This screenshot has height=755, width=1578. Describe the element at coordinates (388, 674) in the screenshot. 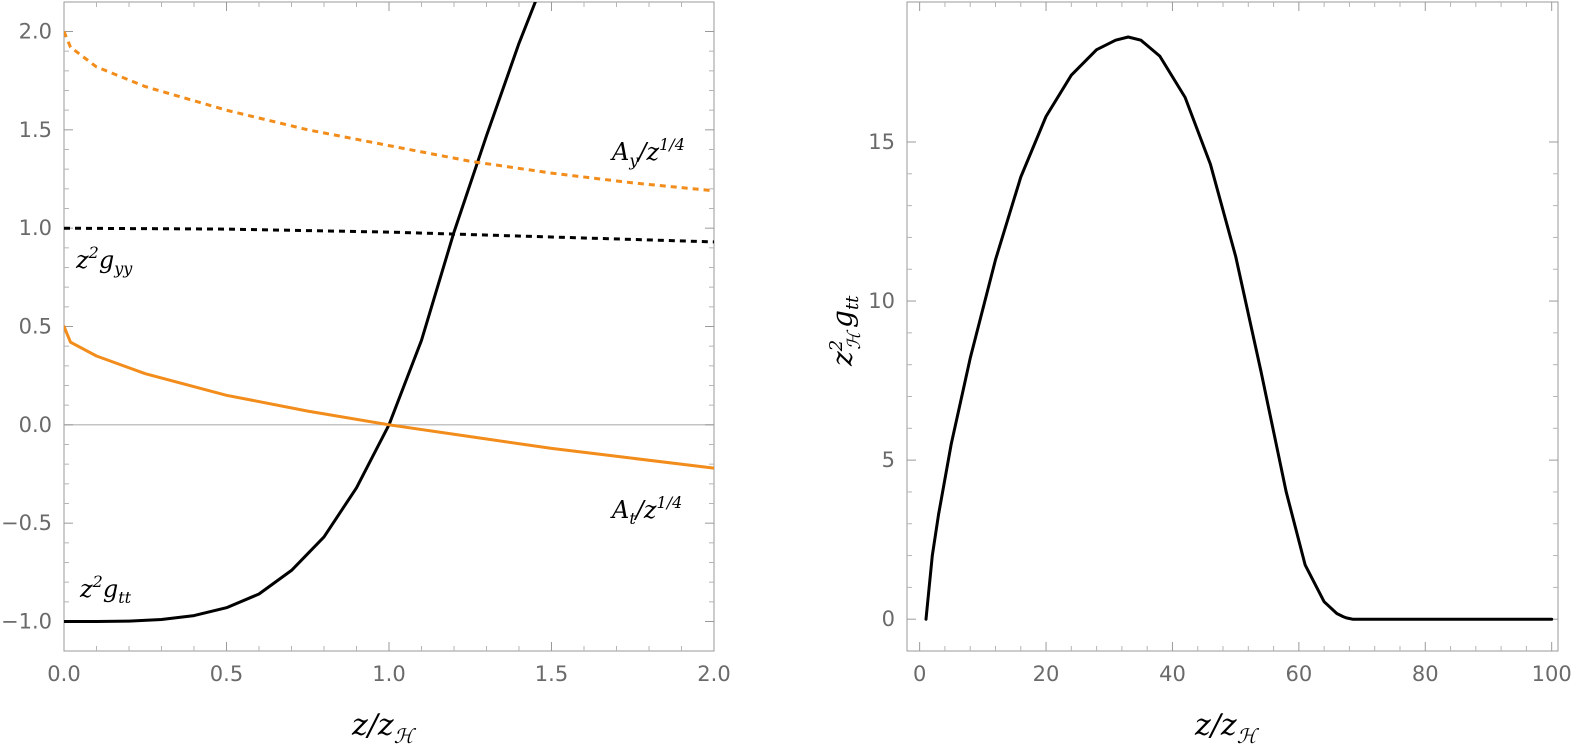

I see `x-tick-label: 1.0` at that location.